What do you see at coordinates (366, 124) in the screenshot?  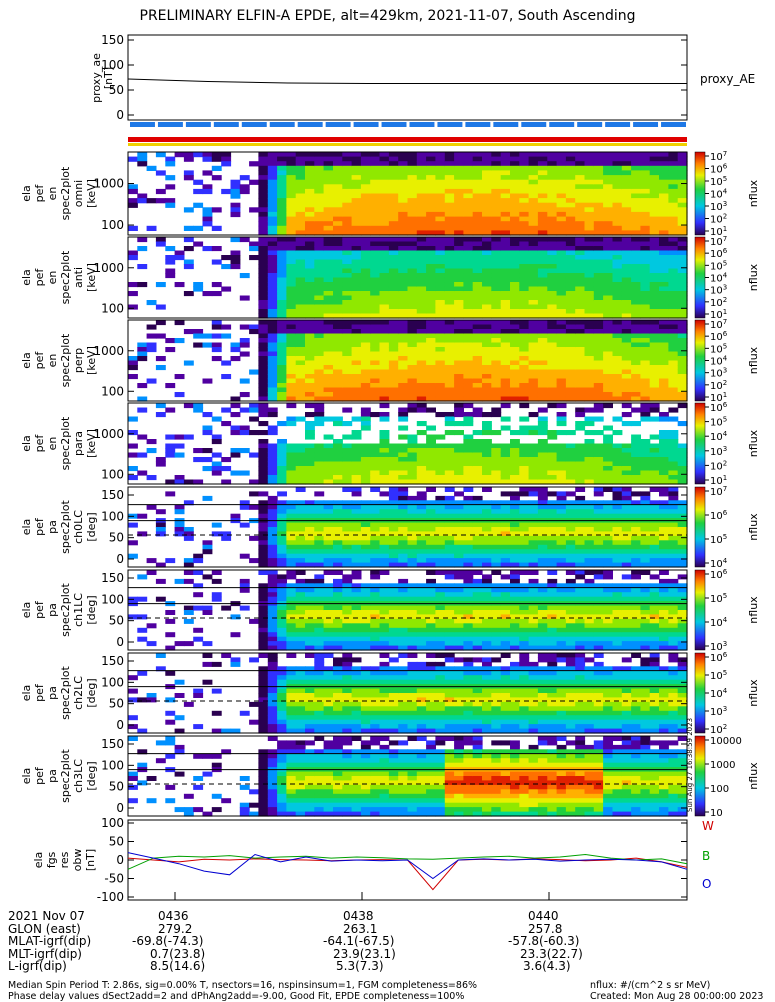 I see `status-bar-segment` at bounding box center [366, 124].